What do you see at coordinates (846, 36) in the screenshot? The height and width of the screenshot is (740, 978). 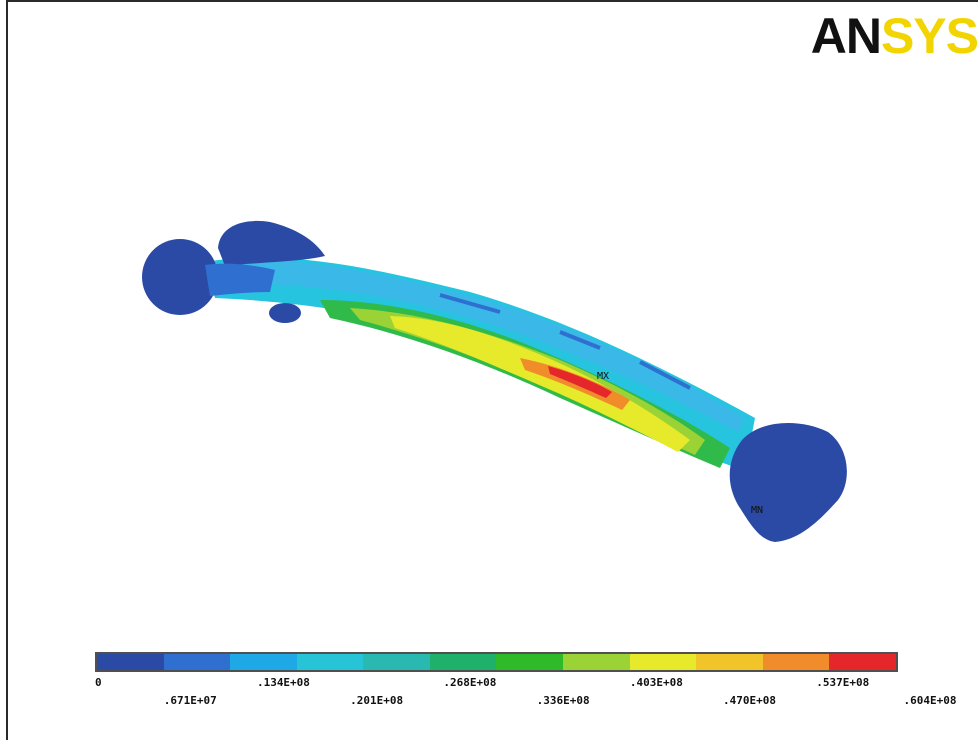 I see `logo-part-an: AN` at bounding box center [846, 36].